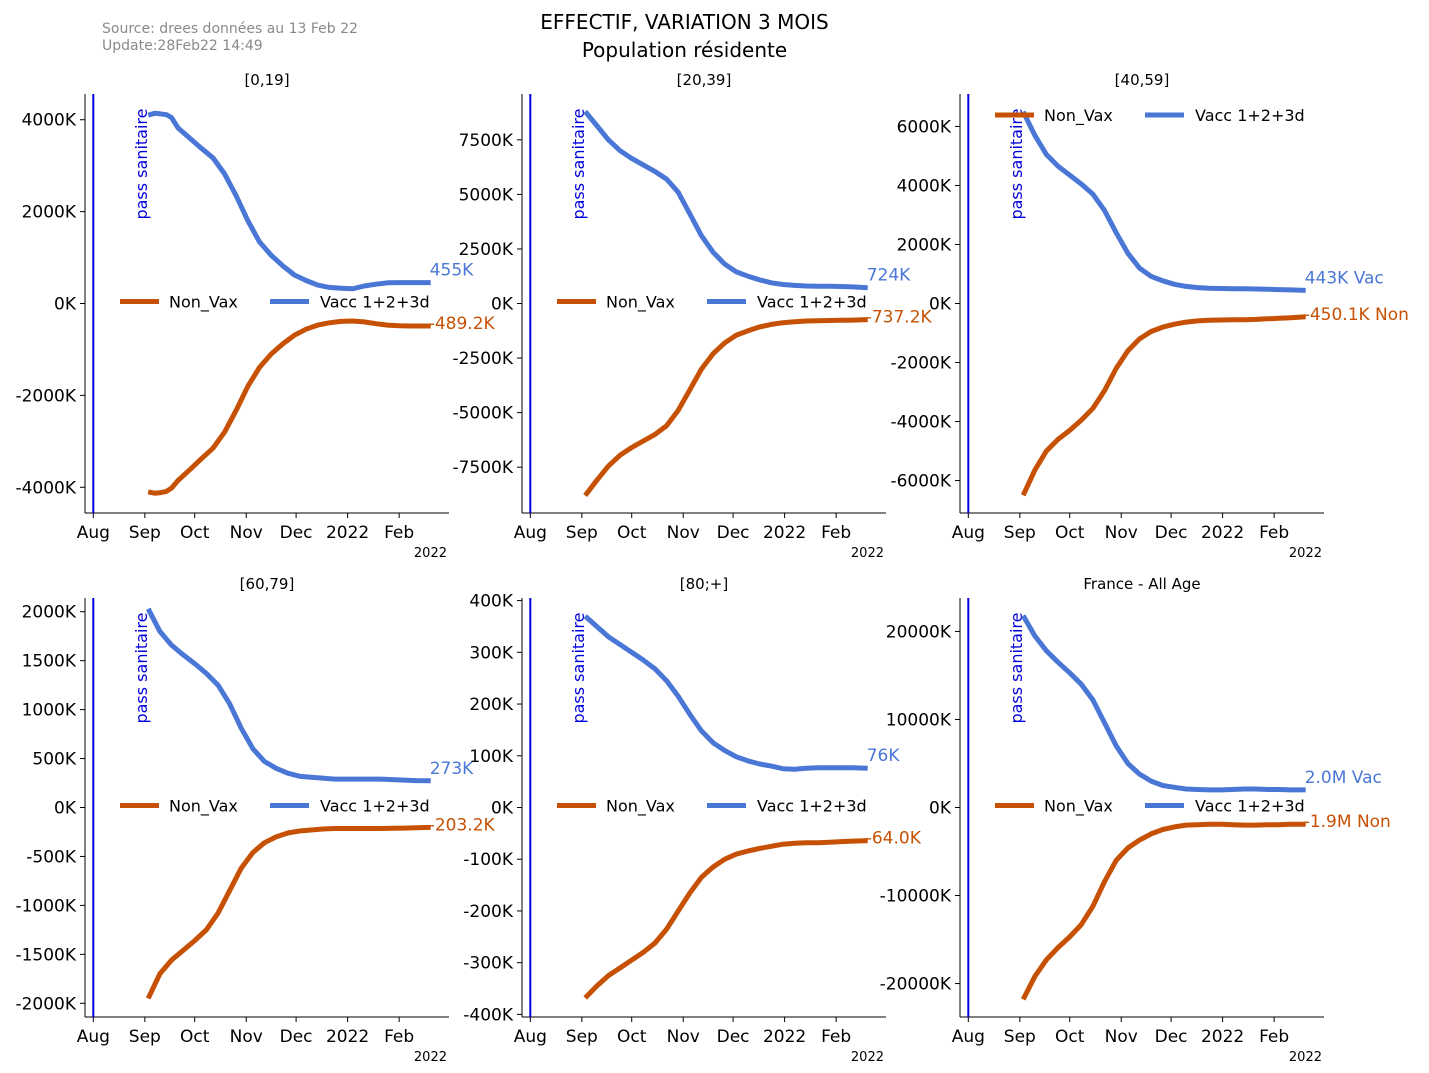 The height and width of the screenshot is (1073, 1429). I want to click on y-tick-label: 6000K, so click(924, 127).